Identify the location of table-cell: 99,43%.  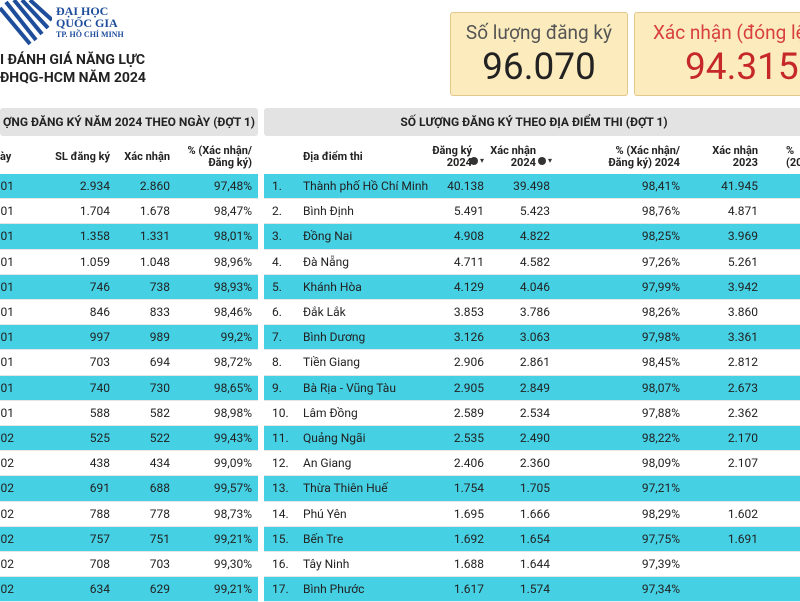
(232, 438).